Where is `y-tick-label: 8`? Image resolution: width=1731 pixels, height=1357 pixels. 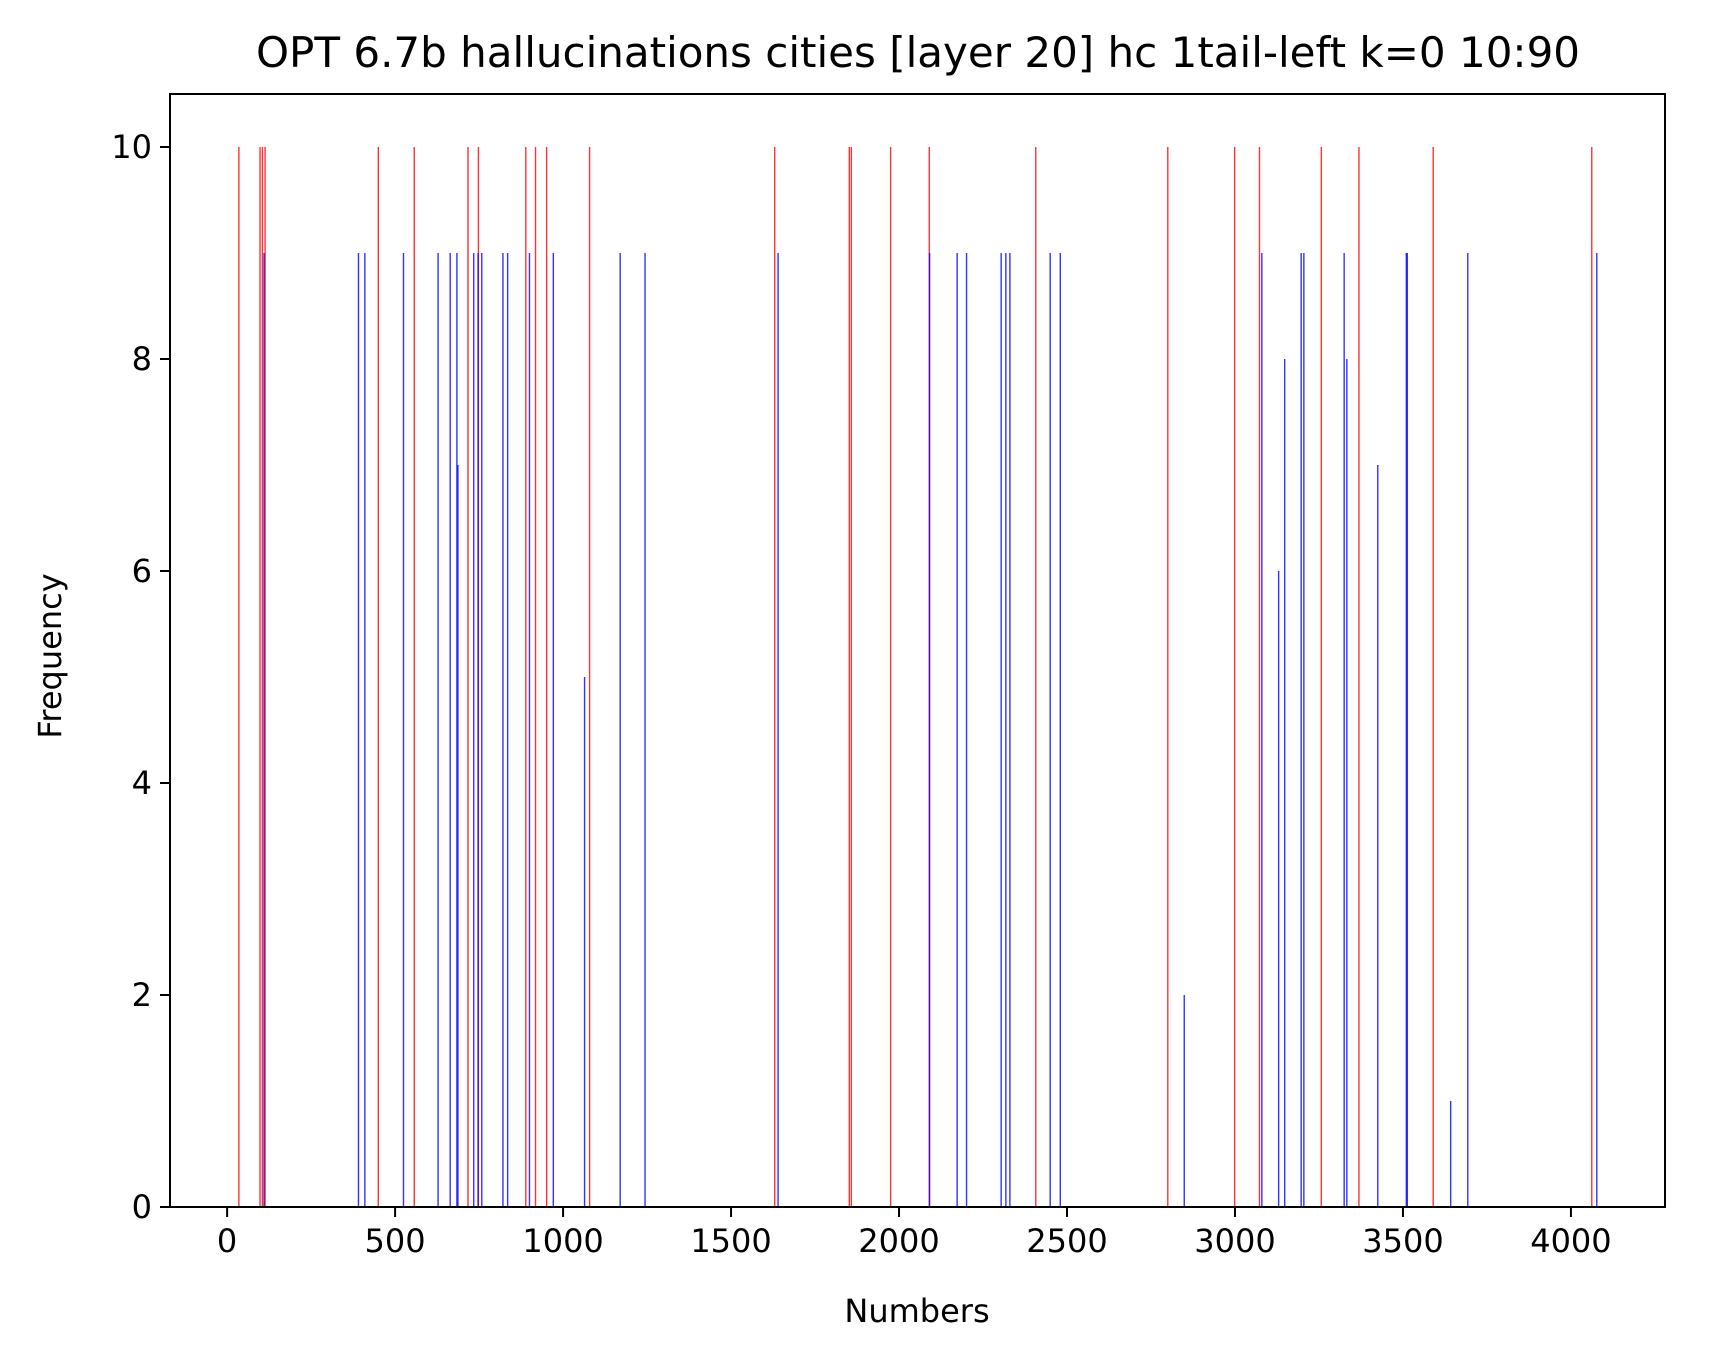 y-tick-label: 8 is located at coordinates (142, 359).